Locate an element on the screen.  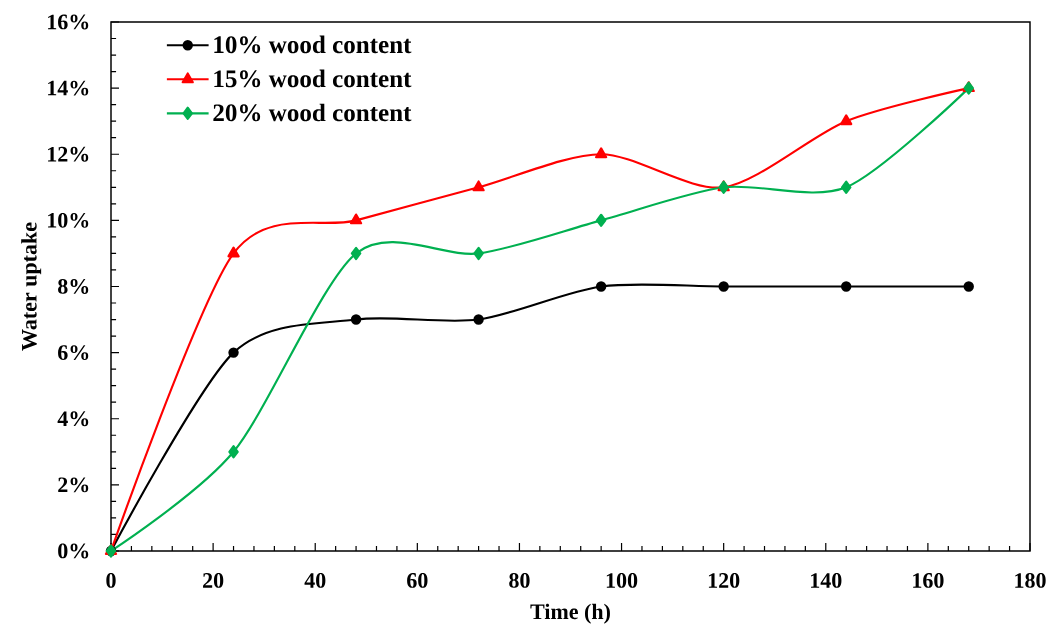
x-tick-label: 80 is located at coordinates (519, 580).